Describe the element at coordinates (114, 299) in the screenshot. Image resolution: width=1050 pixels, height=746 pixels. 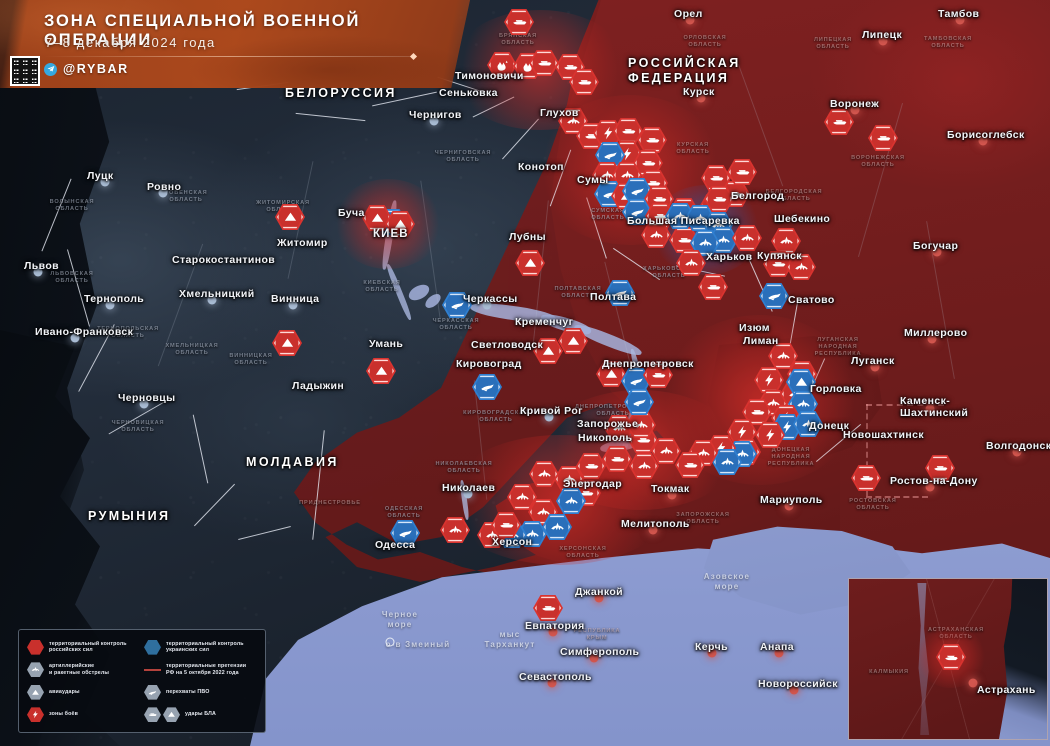
I see `city-label: Тернополь` at that location.